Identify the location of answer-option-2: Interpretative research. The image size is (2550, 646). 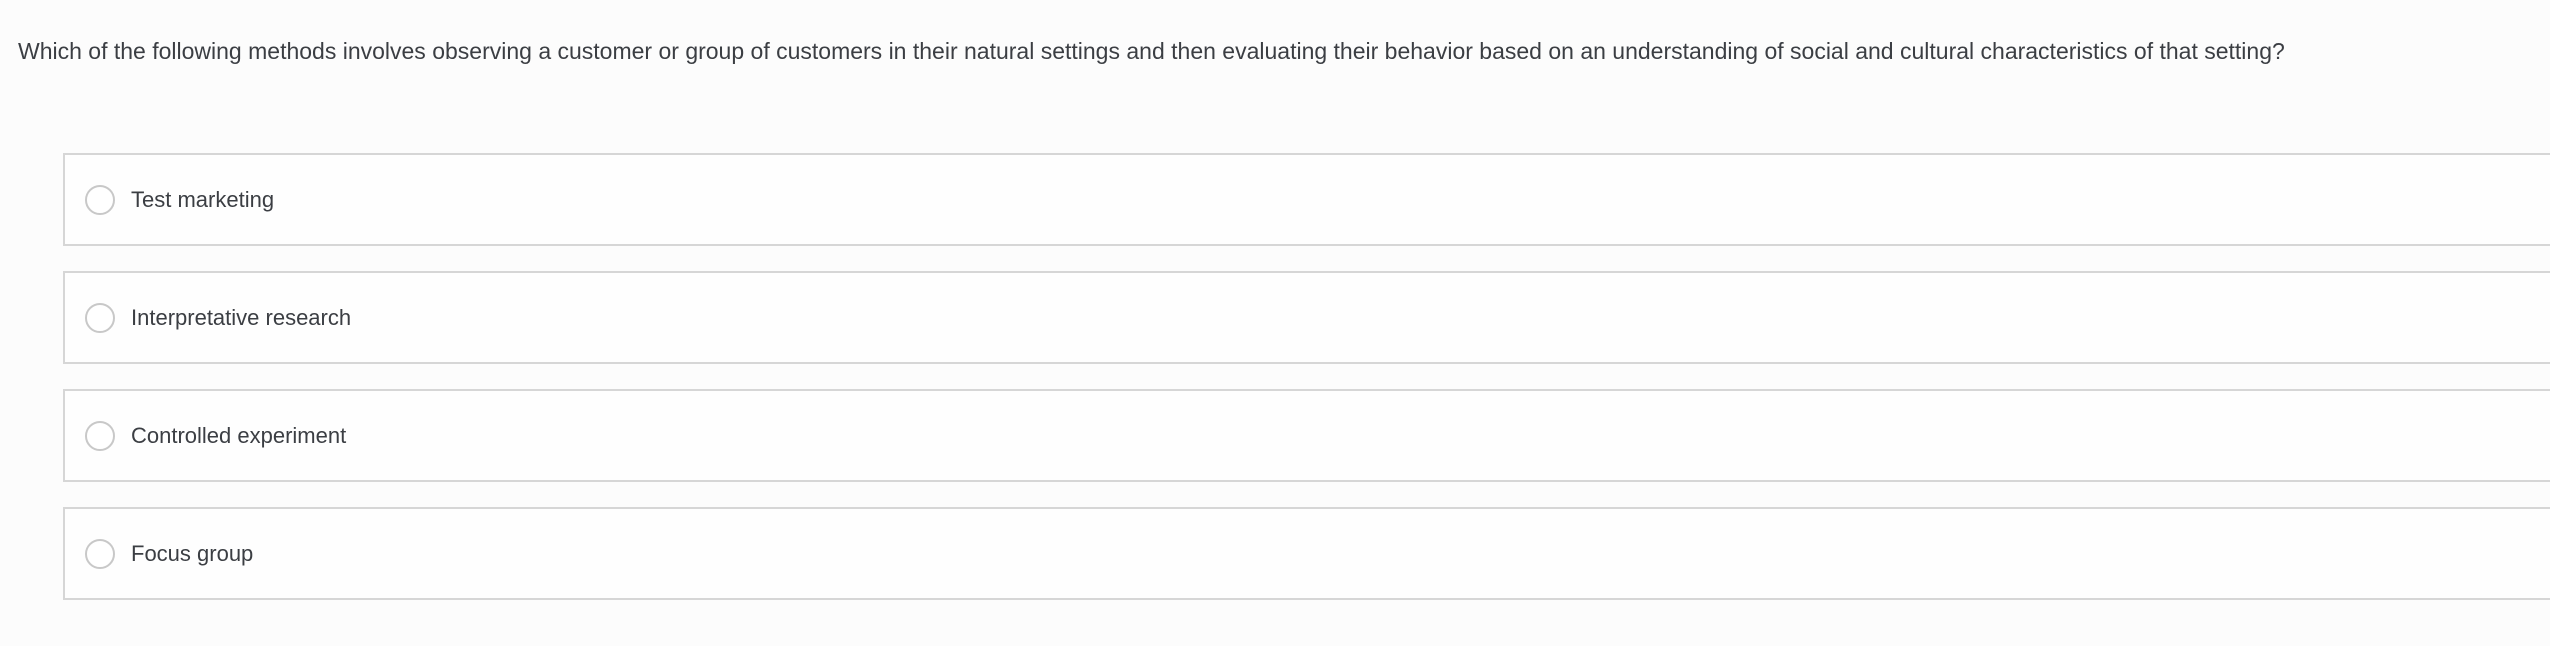
(1306, 317).